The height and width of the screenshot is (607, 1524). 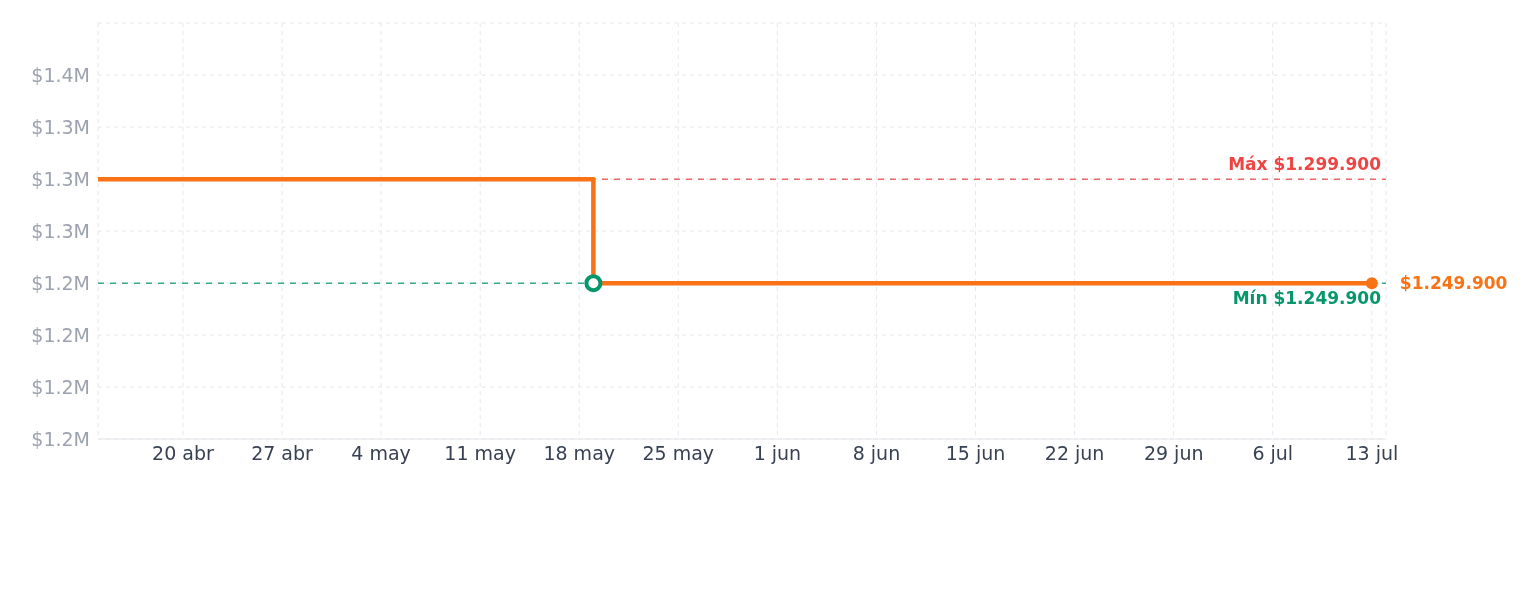 I want to click on ref-line-label: Máx $1.299.900, so click(x=1305, y=164).